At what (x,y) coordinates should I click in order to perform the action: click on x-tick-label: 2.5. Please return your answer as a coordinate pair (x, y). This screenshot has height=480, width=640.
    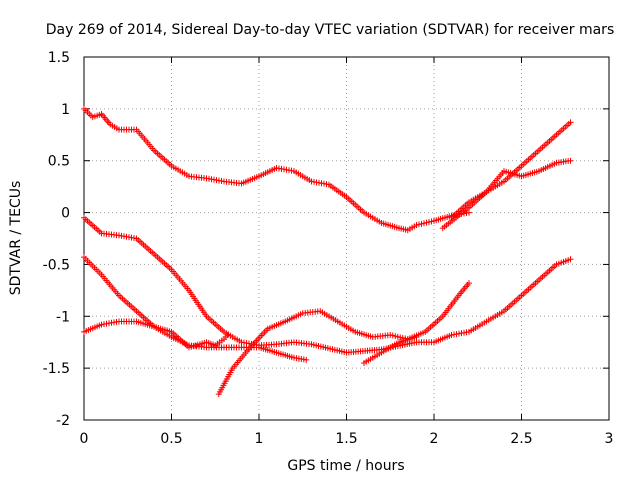
    Looking at the image, I should click on (521, 439).